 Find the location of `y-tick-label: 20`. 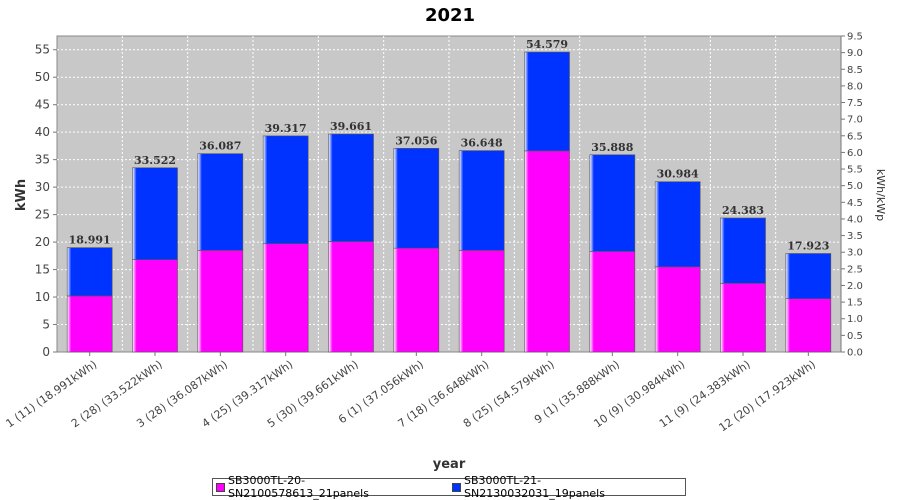

y-tick-label: 20 is located at coordinates (42, 242).